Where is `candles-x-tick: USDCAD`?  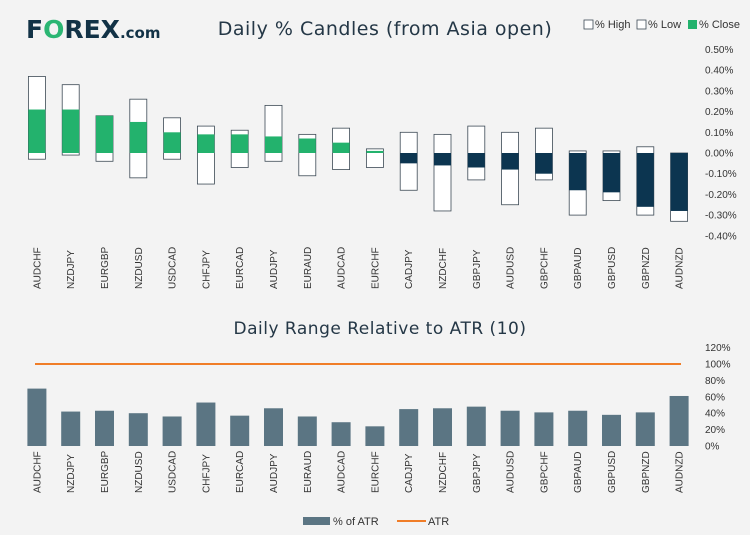
candles-x-tick: USDCAD is located at coordinates (173, 268).